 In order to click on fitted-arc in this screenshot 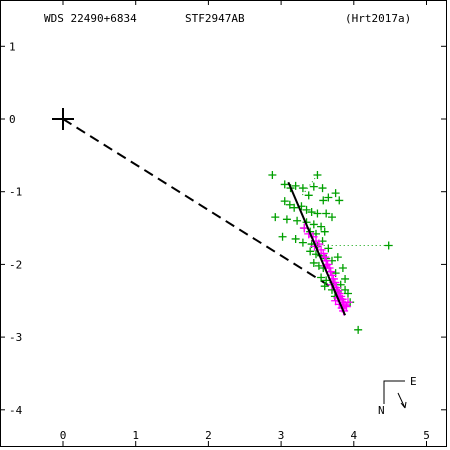, I will do `click(316, 248)`.